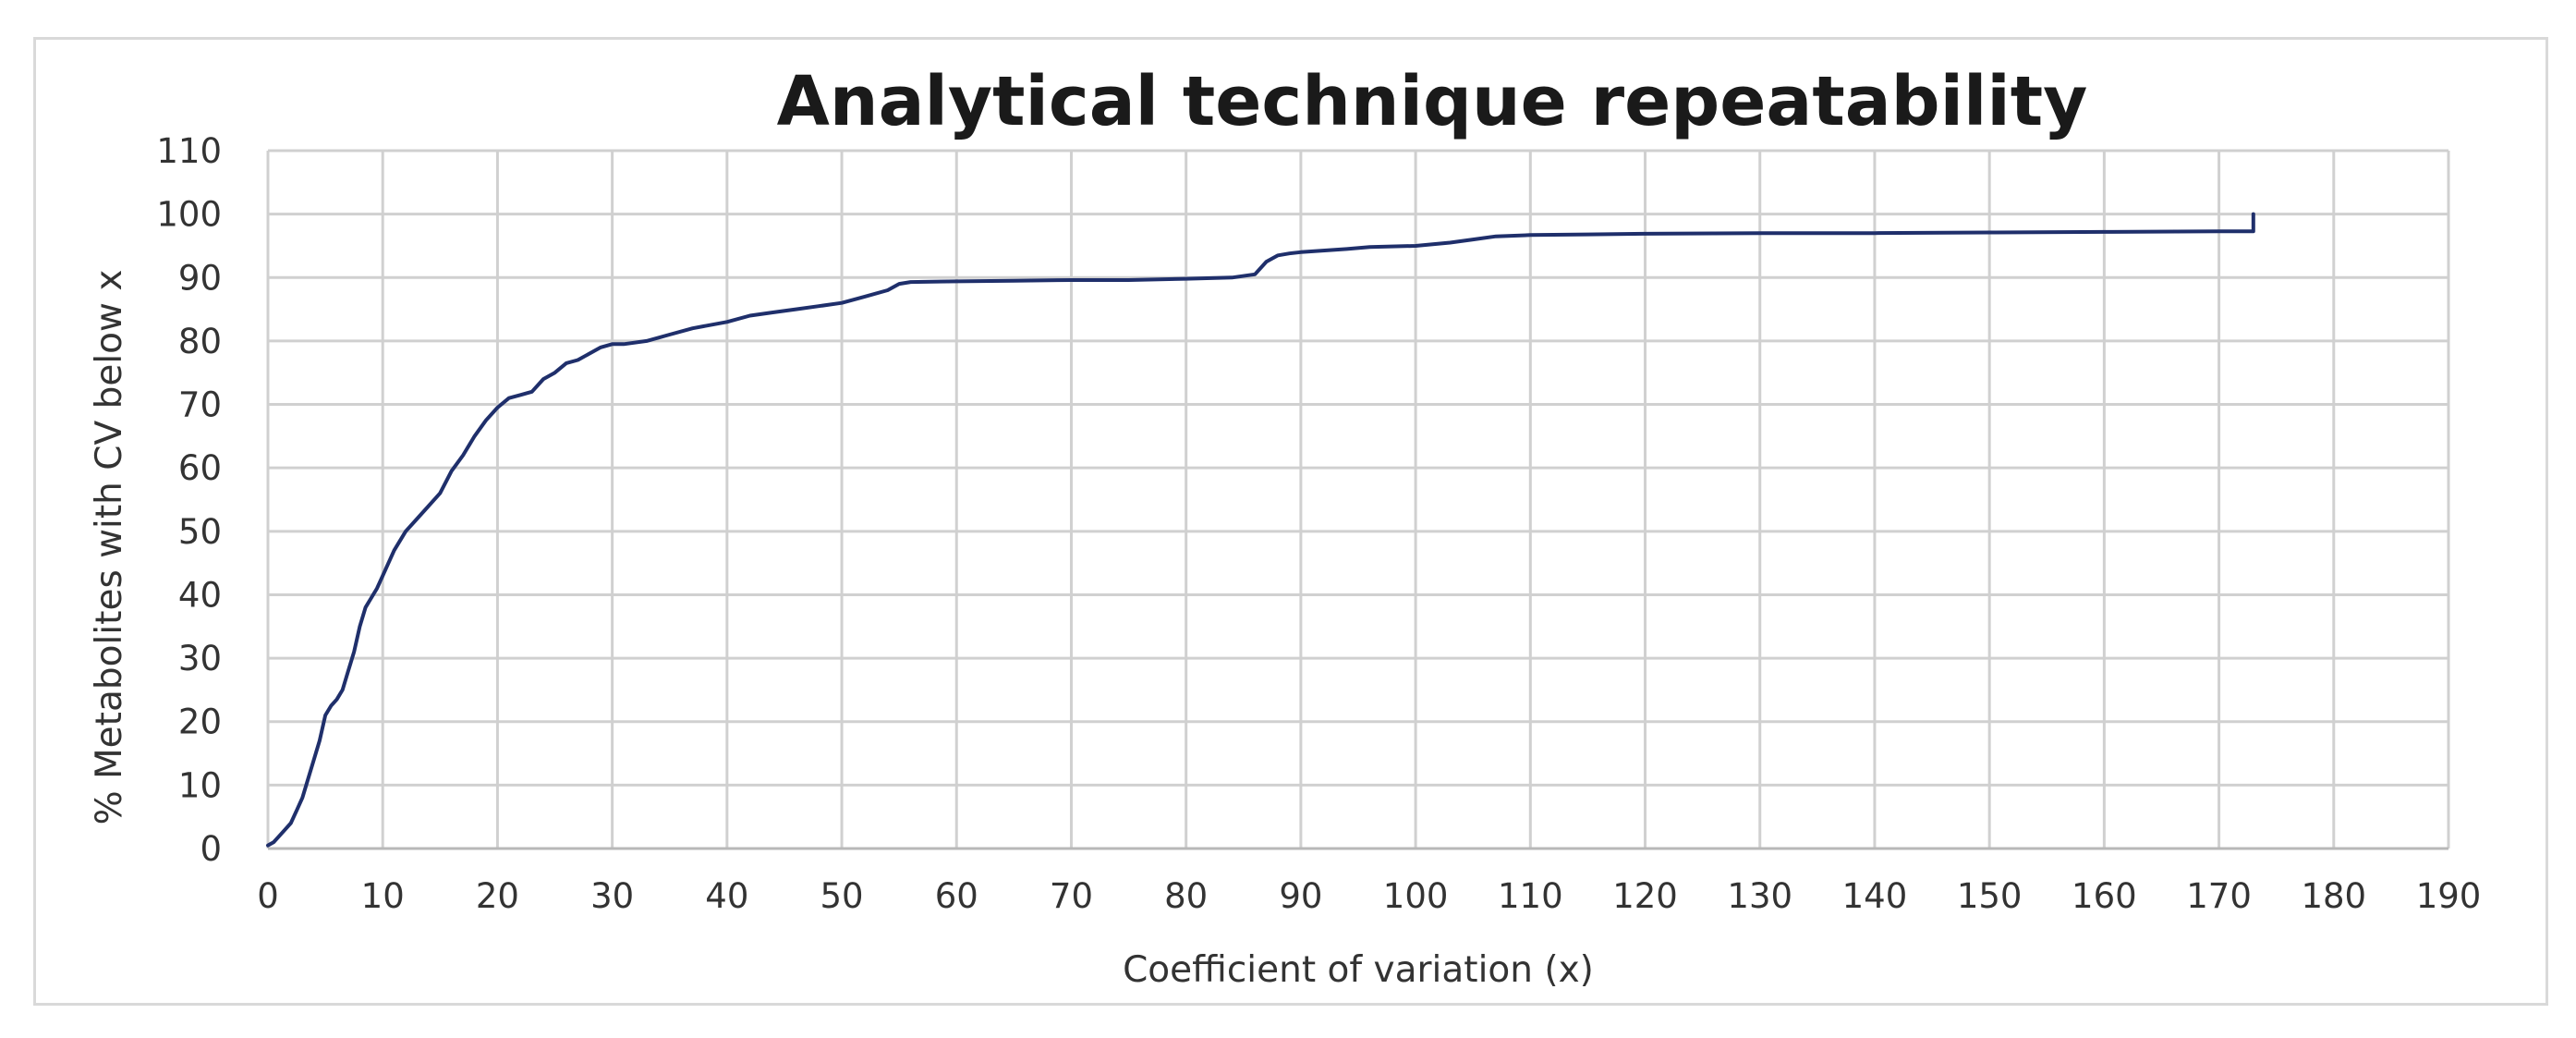 The width and height of the screenshot is (2576, 1038). Describe the element at coordinates (1071, 896) in the screenshot. I see `x-tick-label: 70` at that location.